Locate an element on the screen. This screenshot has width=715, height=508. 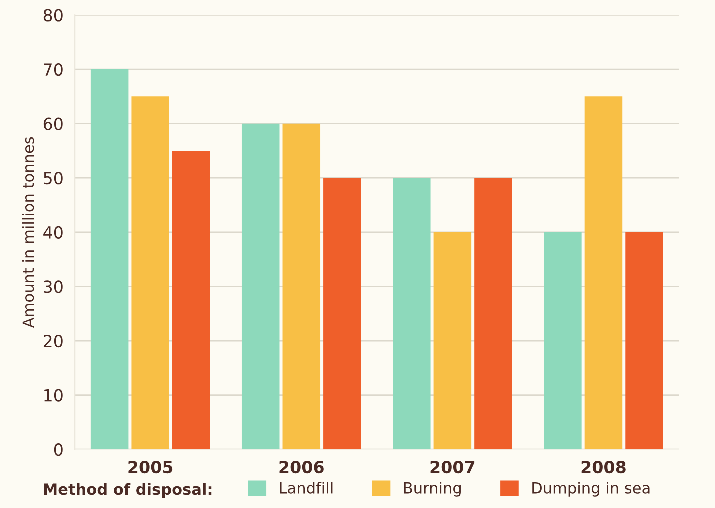
x-tick-label: 2005 is located at coordinates (150, 467).